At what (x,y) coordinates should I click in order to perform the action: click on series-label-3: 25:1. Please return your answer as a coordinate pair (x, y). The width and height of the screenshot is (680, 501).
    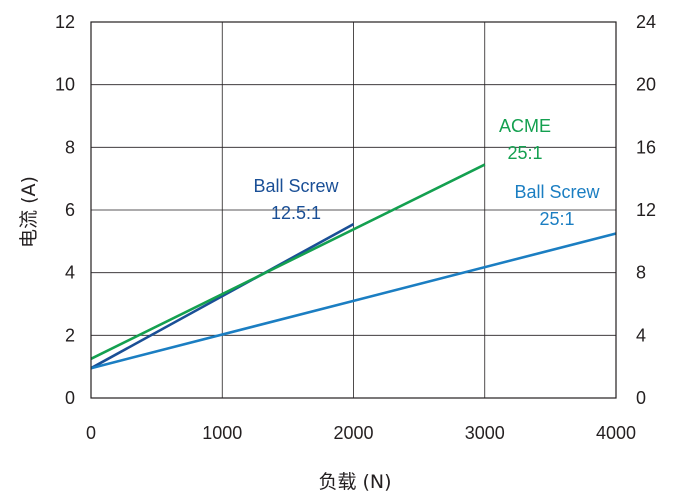
    Looking at the image, I should click on (556, 219).